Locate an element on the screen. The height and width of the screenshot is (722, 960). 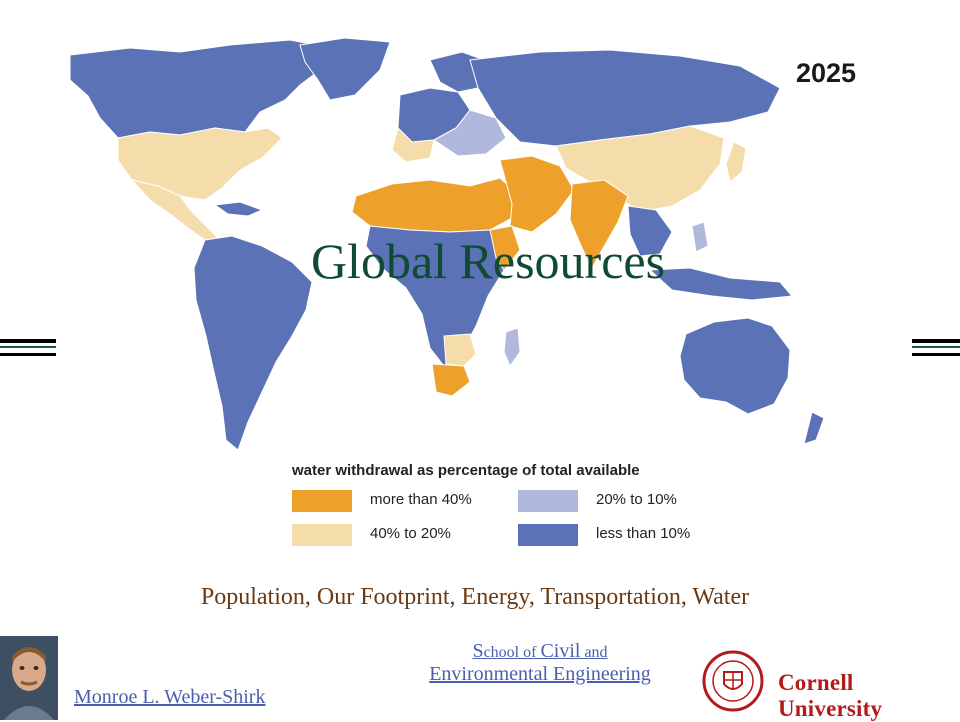
region-horn-africa is located at coordinates (505, 248).